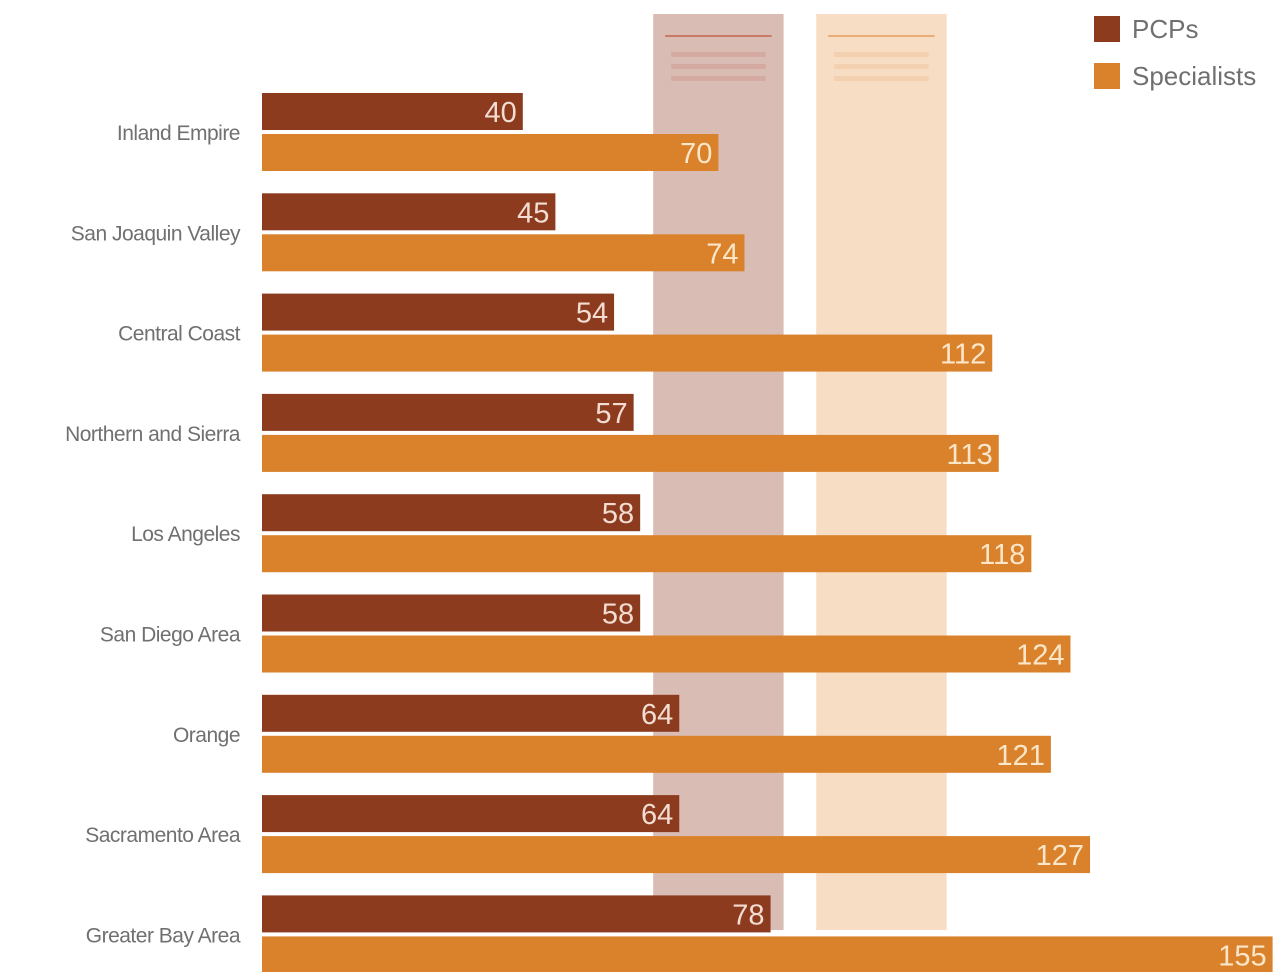  Describe the element at coordinates (970, 455) in the screenshot. I see `data-label-specialists-northern-and-sierra: 113` at that location.